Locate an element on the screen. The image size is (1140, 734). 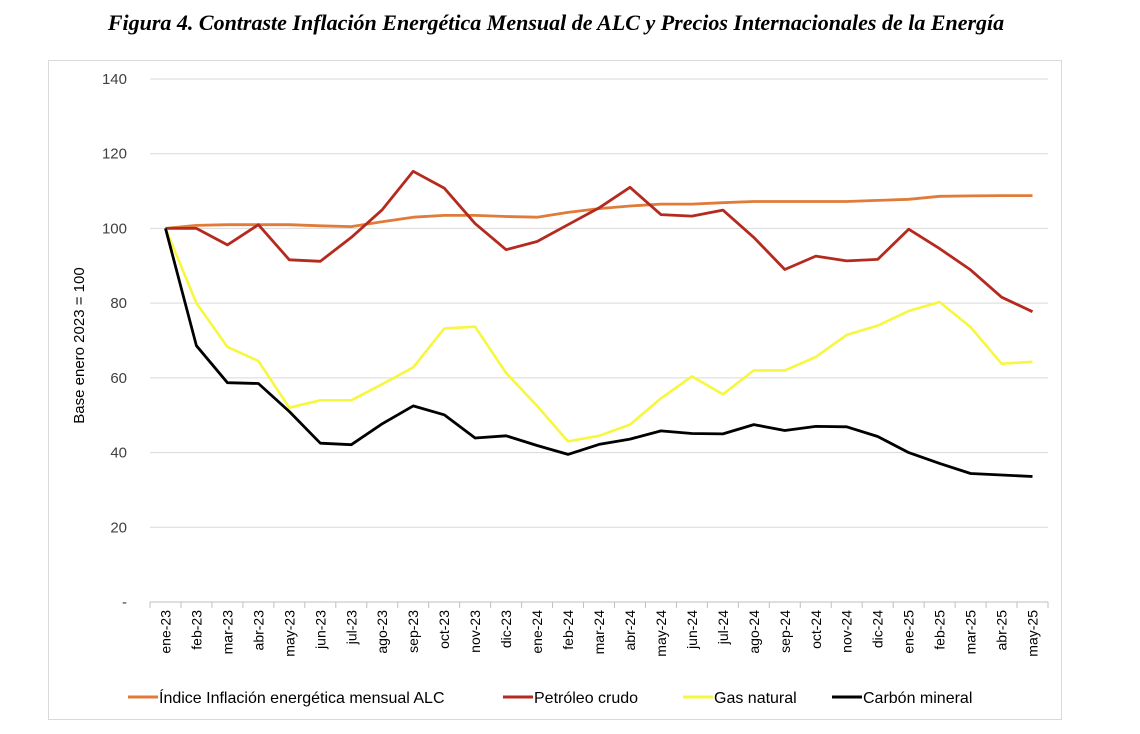
legend-label: Gas natural is located at coordinates (755, 698).